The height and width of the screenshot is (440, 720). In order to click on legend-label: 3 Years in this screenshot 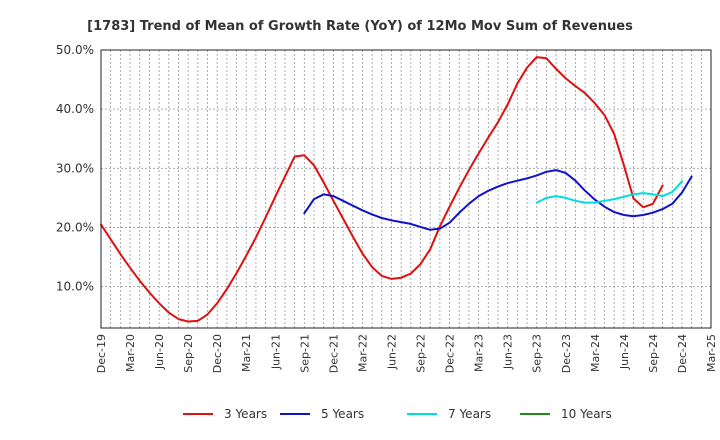, I will do `click(245, 414)`.